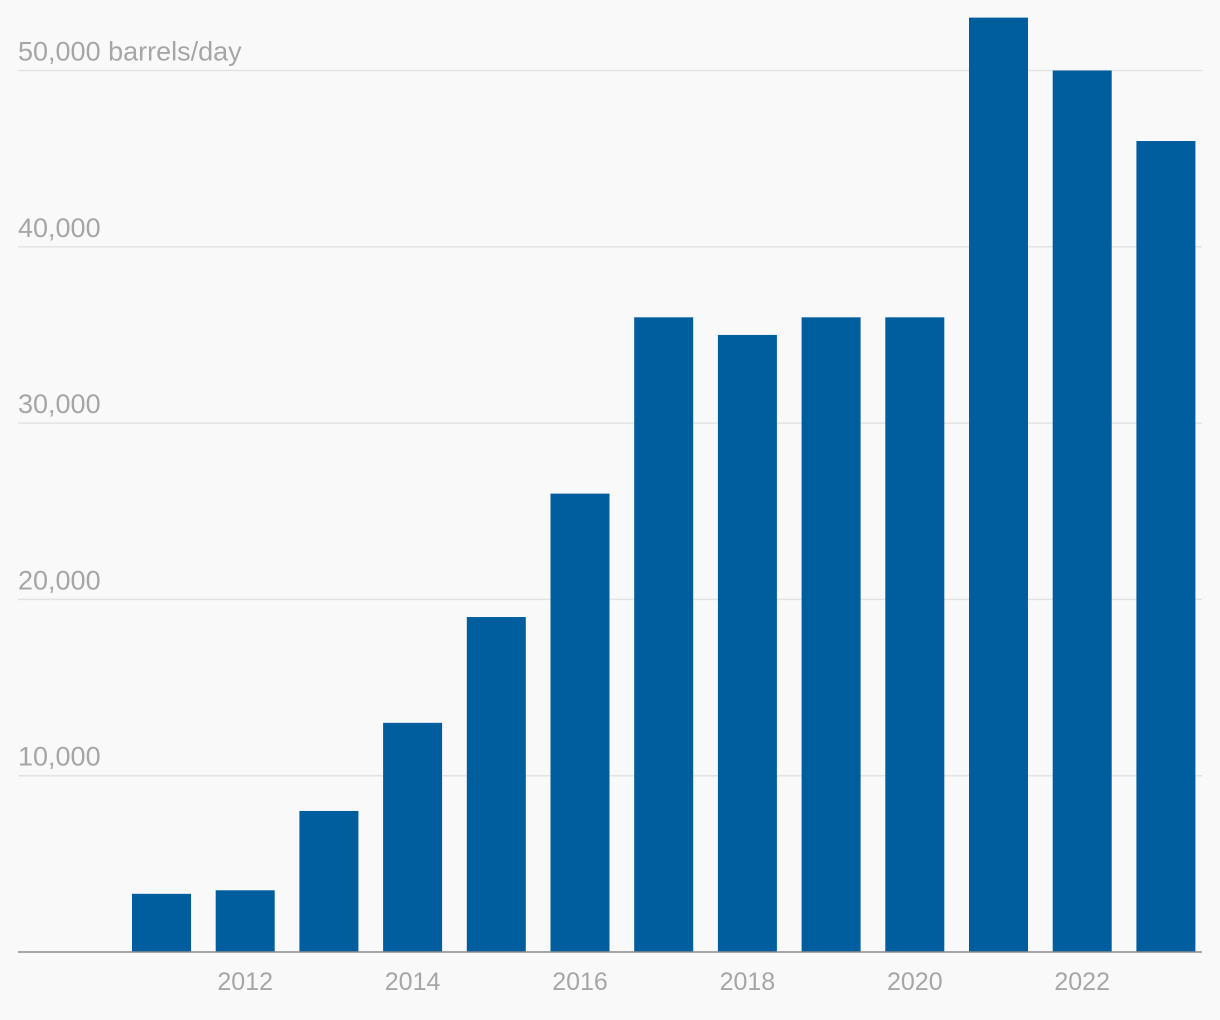 The image size is (1220, 1020). I want to click on y-tick-label: 50,000 barrels/day, so click(130, 52).